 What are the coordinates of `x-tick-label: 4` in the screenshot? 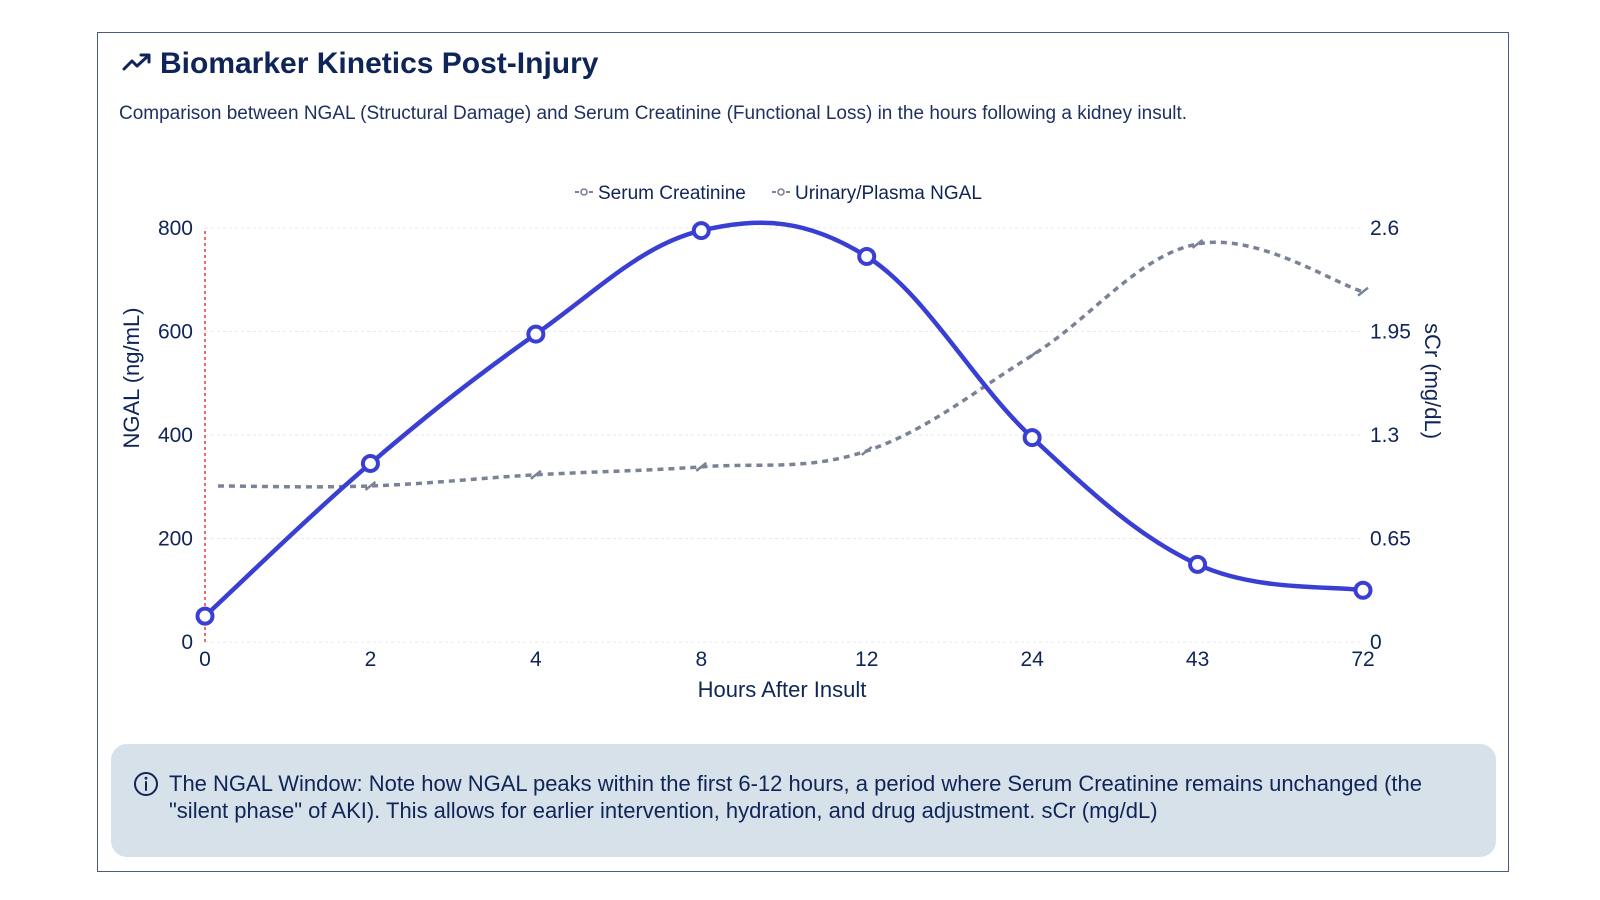 It's located at (536, 659).